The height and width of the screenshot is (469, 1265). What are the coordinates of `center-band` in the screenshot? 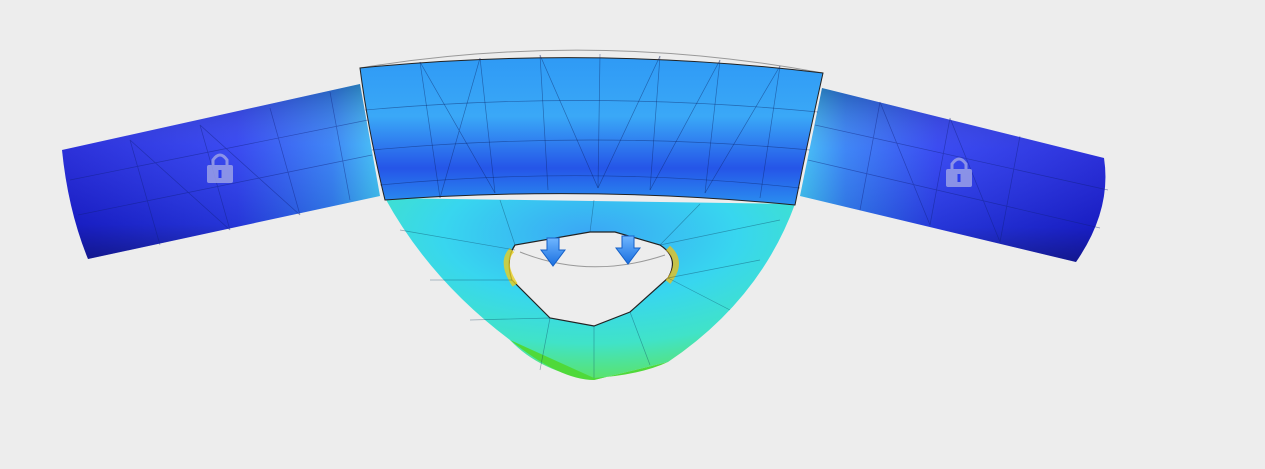 It's located at (591, 129).